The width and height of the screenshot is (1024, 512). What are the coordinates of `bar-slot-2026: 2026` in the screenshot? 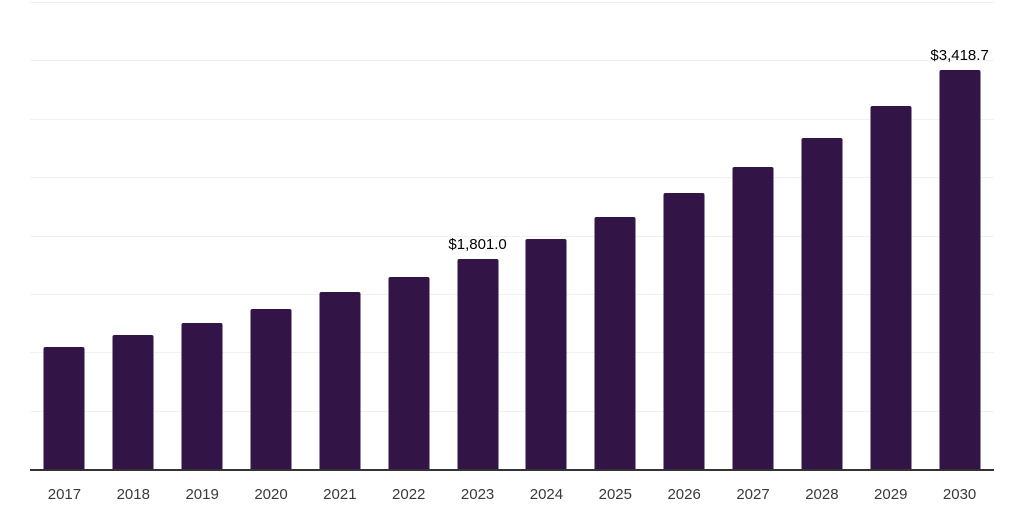 It's located at (684, 252).